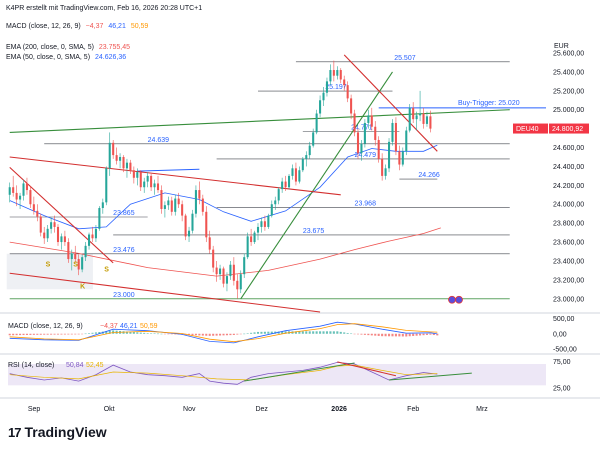 The image size is (600, 451). Describe the element at coordinates (336, 87) in the screenshot. I see `level-label-1: 25.197` at that location.